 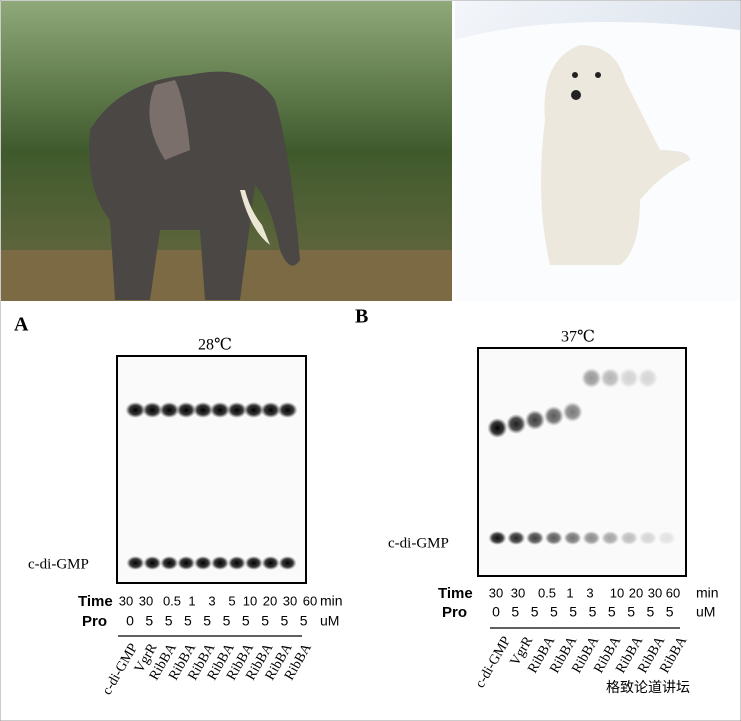 I want to click on panel-label: B, so click(x=361, y=317).